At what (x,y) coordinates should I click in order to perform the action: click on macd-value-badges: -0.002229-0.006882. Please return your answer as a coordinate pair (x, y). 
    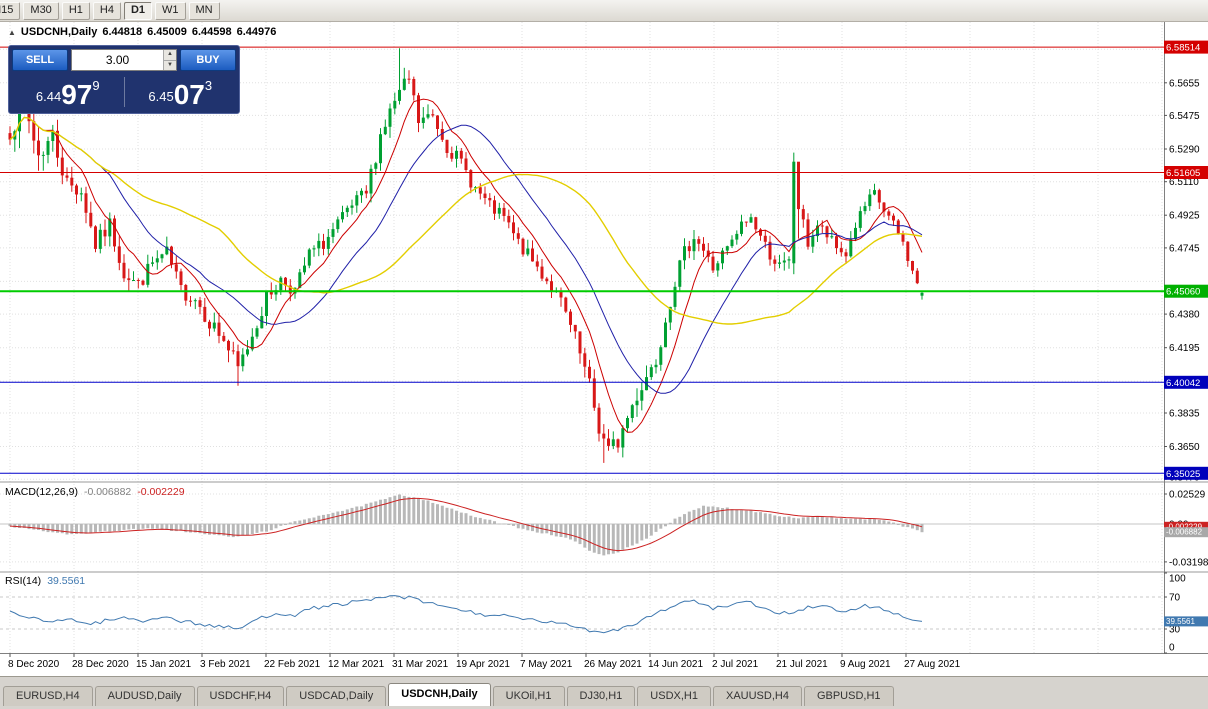
    Looking at the image, I should click on (1186, 529).